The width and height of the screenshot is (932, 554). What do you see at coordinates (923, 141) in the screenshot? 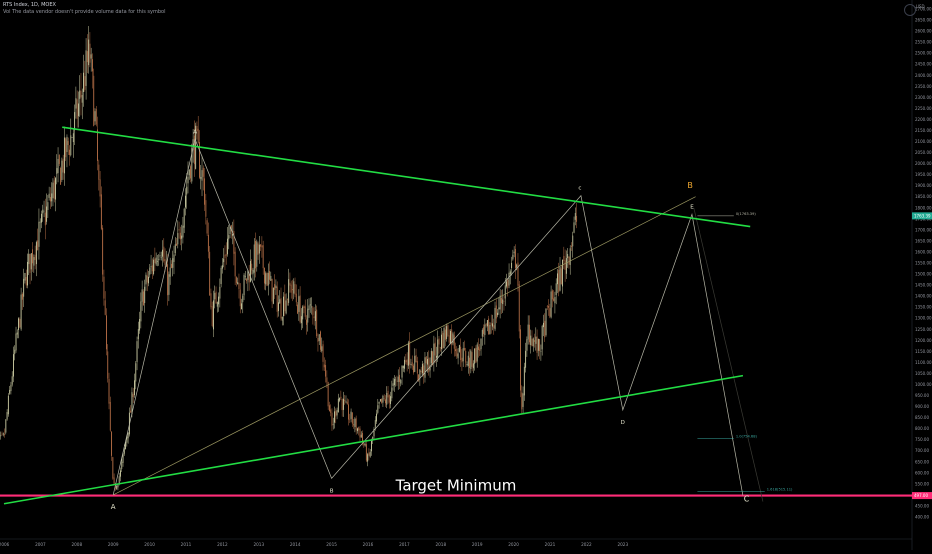
I see `y-tick-label: 2100.00` at bounding box center [923, 141].